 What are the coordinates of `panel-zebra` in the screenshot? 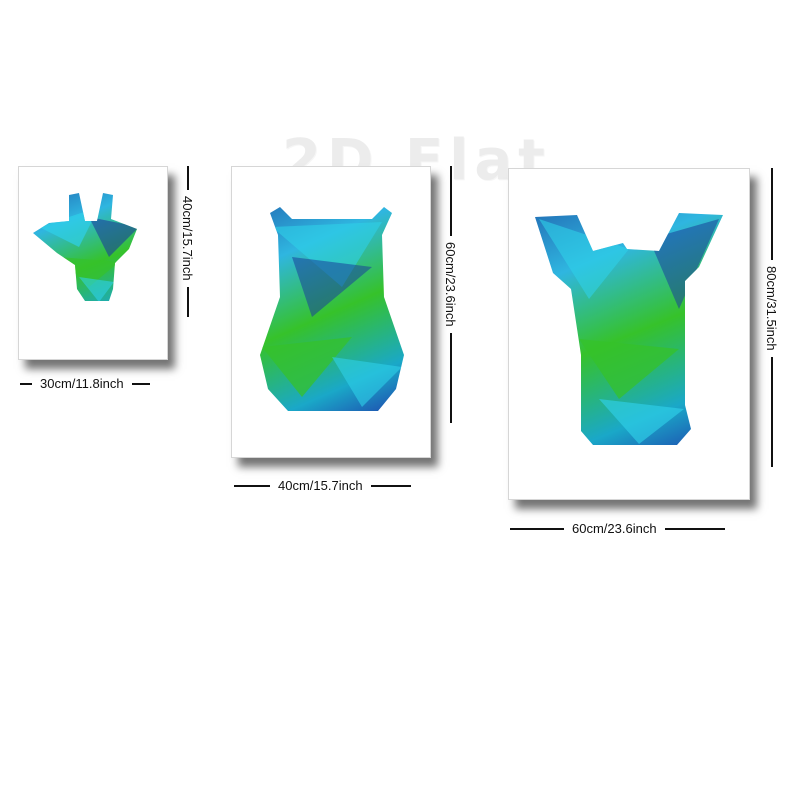 It's located at (629, 334).